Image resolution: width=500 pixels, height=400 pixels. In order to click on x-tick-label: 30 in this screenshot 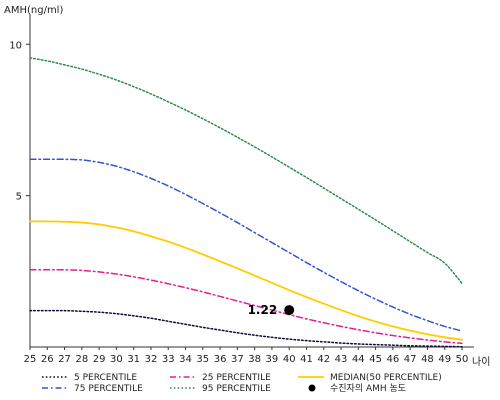, I will do `click(116, 359)`.